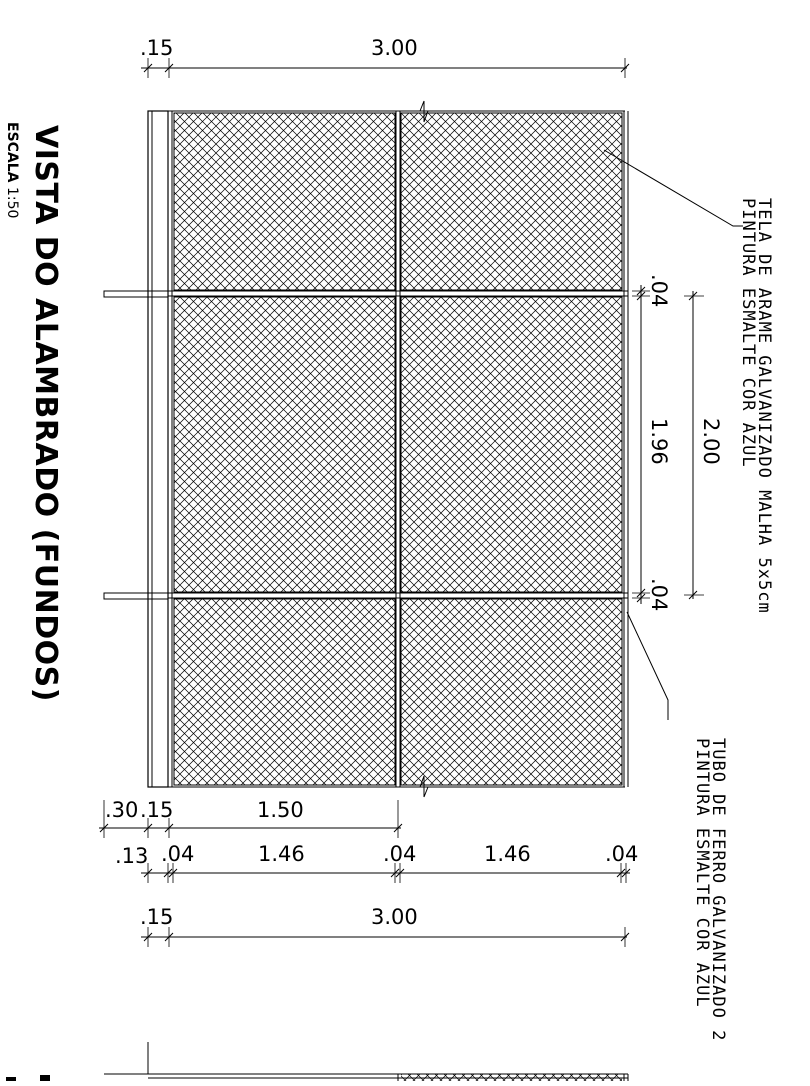 The width and height of the screenshot is (810, 1086). Describe the element at coordinates (702, 873) in the screenshot. I see `note-tubo-line2: PINTURA ESMALTE COR AZUL` at that location.